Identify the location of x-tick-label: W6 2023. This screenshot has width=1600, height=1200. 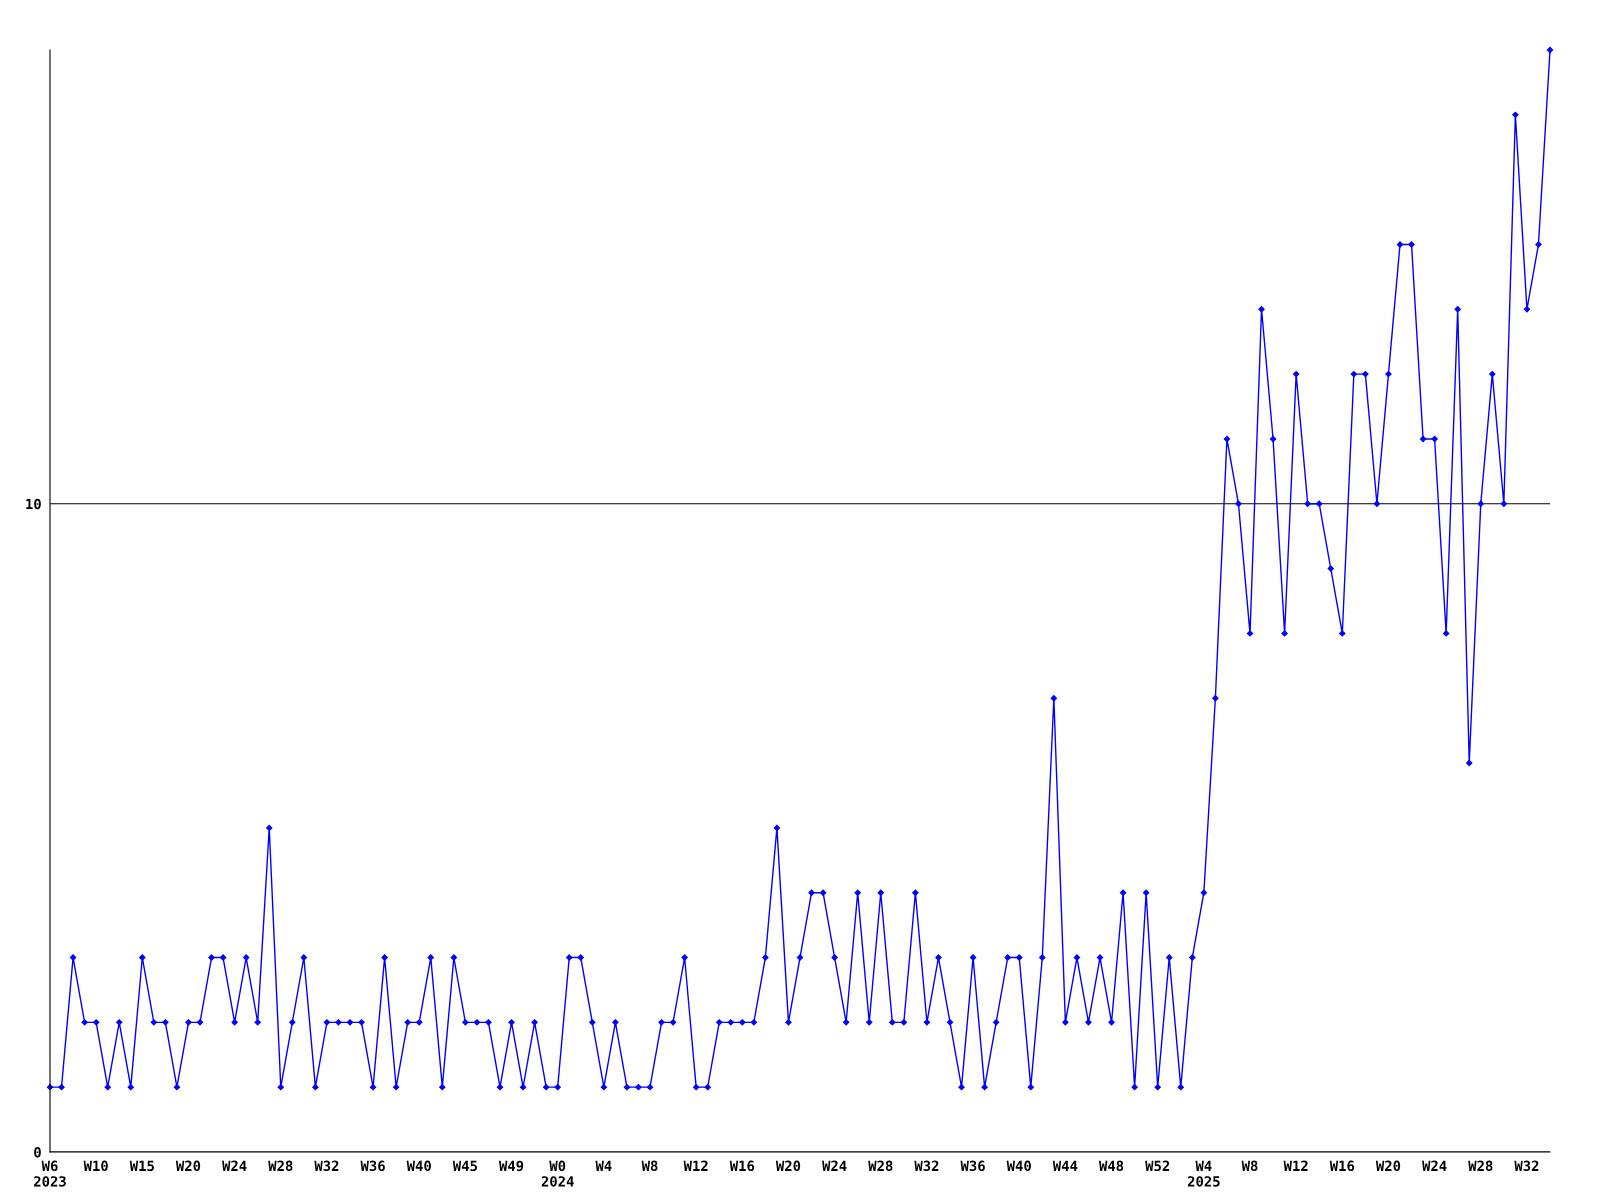
(50, 1173).